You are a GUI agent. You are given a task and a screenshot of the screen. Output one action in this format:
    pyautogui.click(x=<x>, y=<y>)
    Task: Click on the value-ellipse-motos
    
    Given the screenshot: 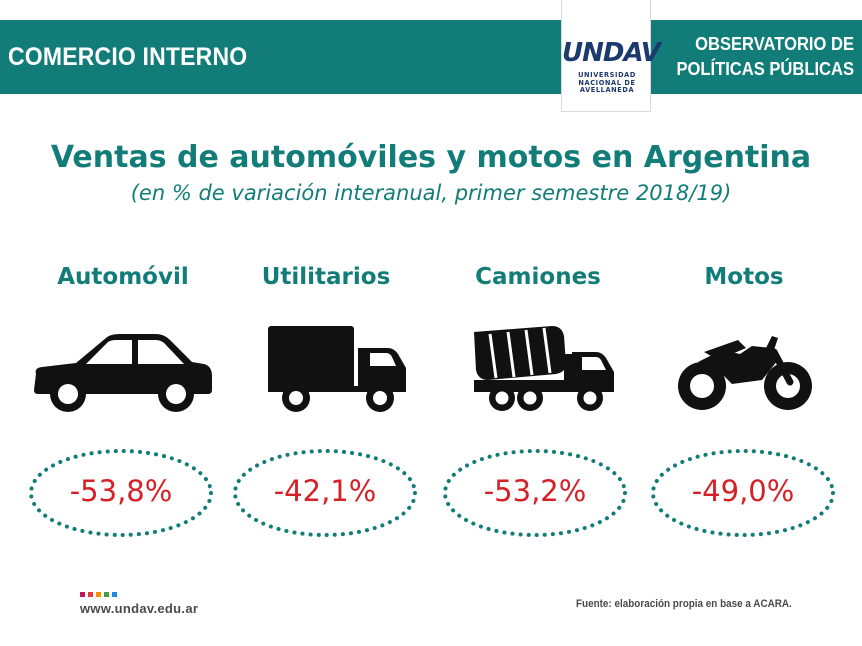 What is the action you would take?
    pyautogui.click(x=743, y=493)
    